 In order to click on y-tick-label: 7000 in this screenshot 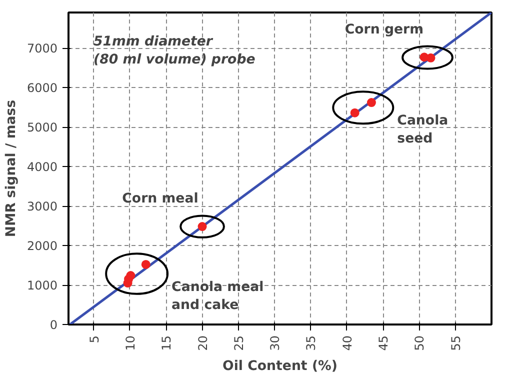, I will do `click(42, 49)`.